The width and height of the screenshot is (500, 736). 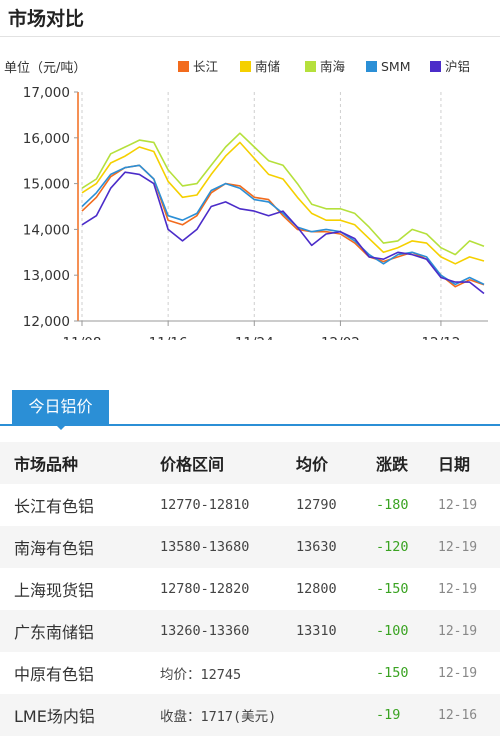 I want to click on header-date: 日期, so click(x=469, y=463).